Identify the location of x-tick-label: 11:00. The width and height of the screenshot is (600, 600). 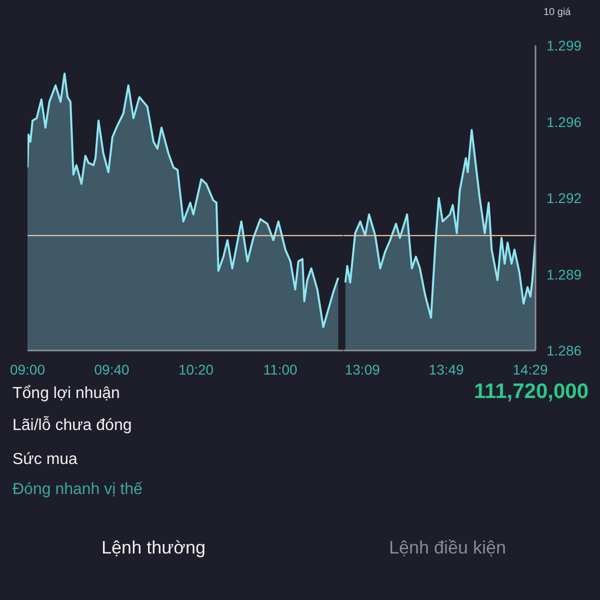
(280, 370).